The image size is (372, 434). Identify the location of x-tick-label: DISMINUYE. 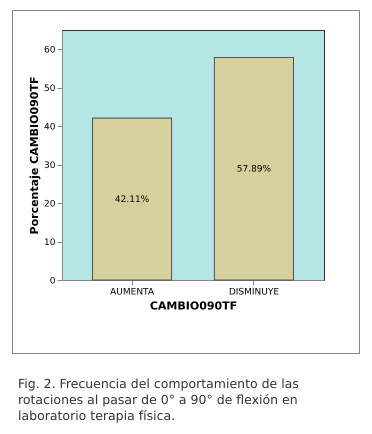
(254, 293).